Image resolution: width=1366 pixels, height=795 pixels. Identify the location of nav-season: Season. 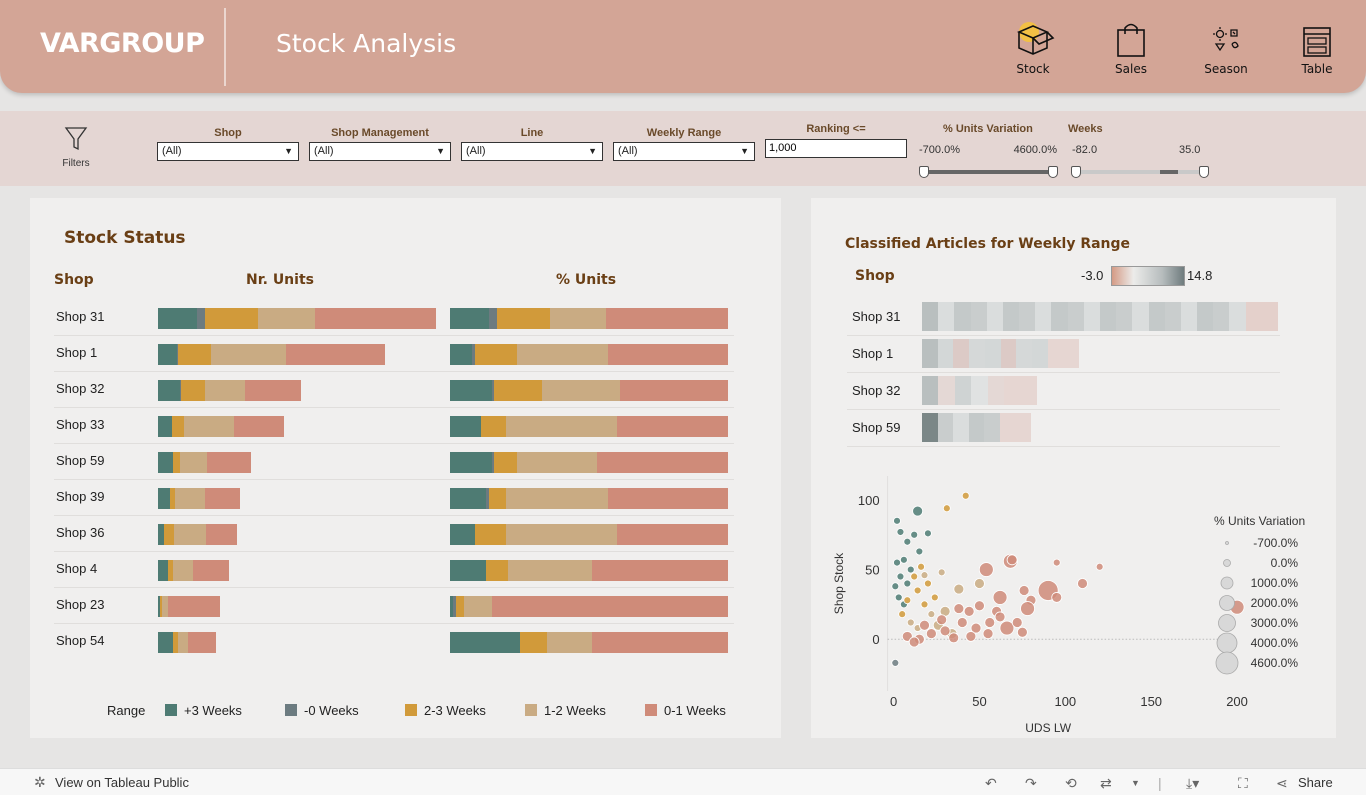
(1226, 48).